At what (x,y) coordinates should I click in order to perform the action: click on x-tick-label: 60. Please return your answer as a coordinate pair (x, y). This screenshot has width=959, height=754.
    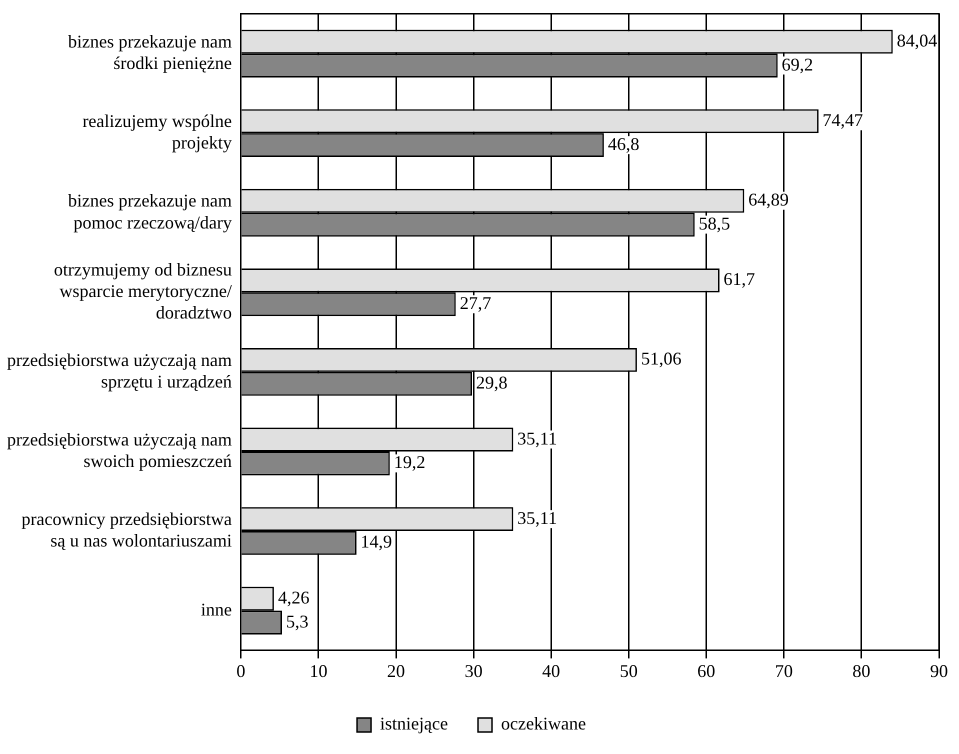
    Looking at the image, I should click on (706, 670).